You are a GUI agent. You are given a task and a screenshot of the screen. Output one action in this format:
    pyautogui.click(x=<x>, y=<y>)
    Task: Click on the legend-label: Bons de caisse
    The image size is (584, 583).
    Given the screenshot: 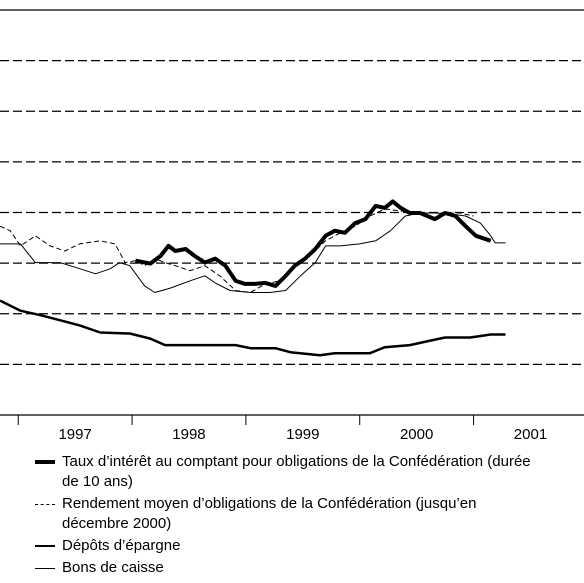 What is the action you would take?
    pyautogui.click(x=113, y=567)
    